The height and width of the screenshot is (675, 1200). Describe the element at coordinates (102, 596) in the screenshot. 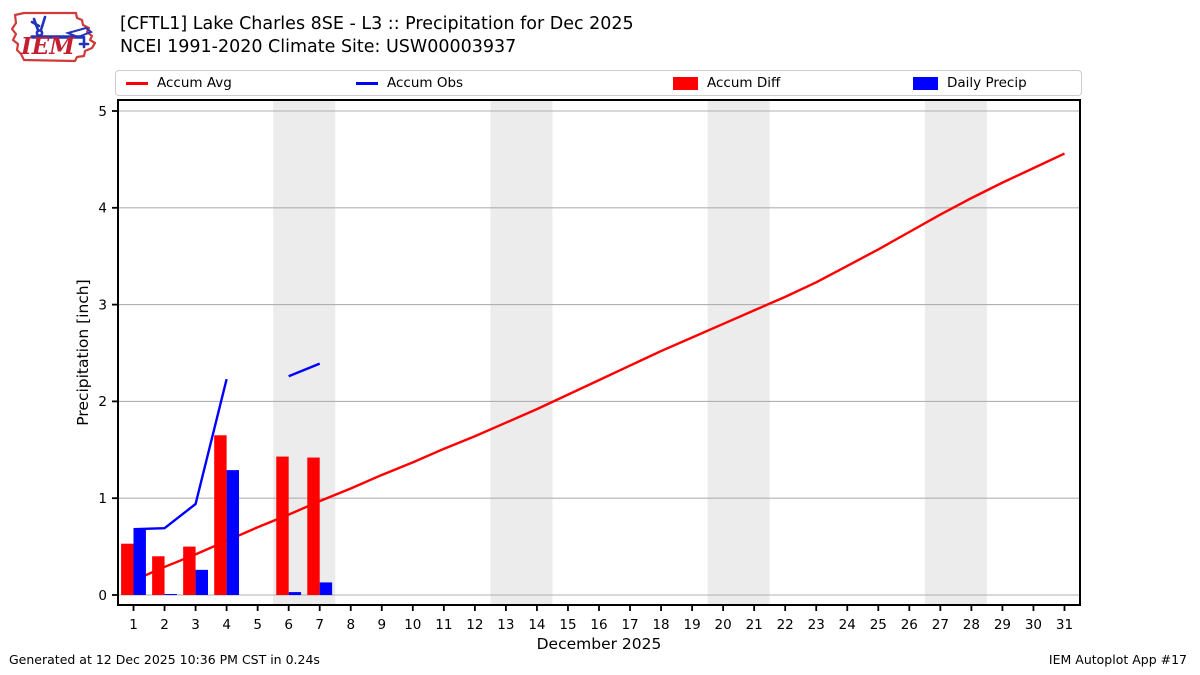

I see `y-tick-label-0: 0` at that location.